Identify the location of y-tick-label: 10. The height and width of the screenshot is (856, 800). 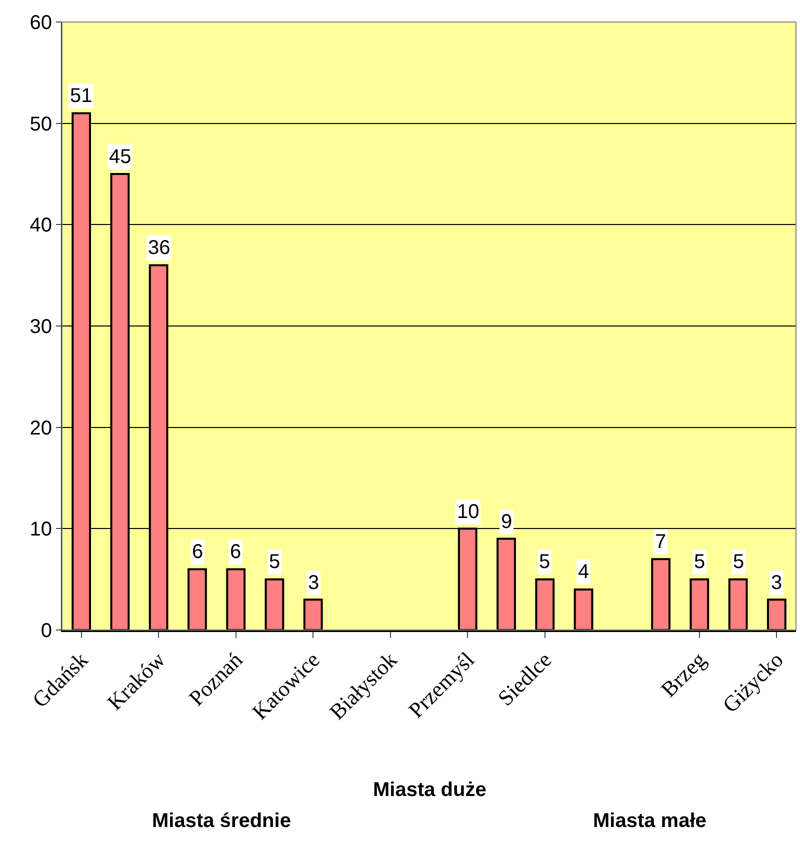
(41, 529).